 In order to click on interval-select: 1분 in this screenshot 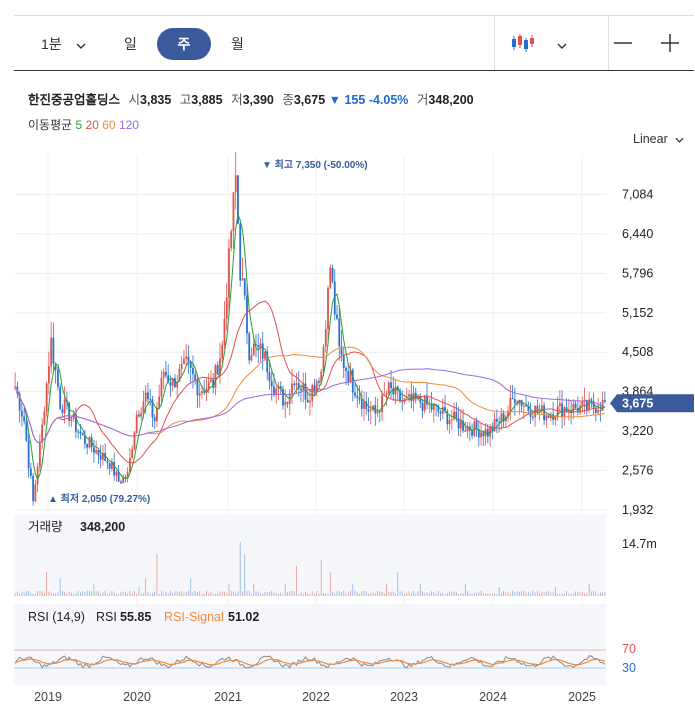, I will do `click(63, 44)`.